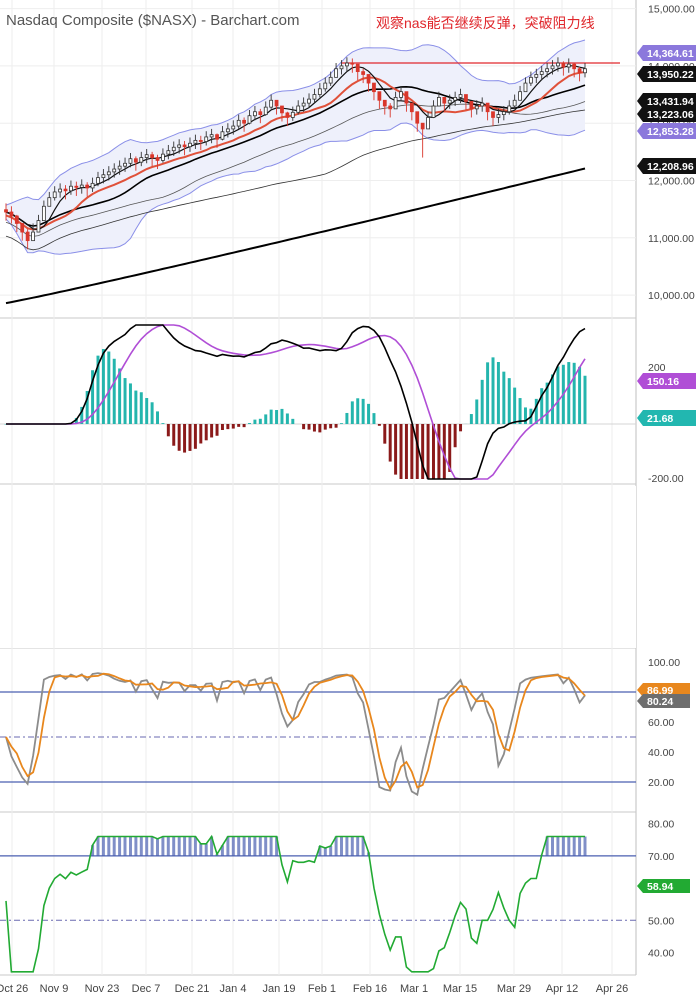 The height and width of the screenshot is (1000, 697). Describe the element at coordinates (485, 23) in the screenshot. I see `chart-annotation: 观察nas能否继续反弹，突破阻力线` at that location.